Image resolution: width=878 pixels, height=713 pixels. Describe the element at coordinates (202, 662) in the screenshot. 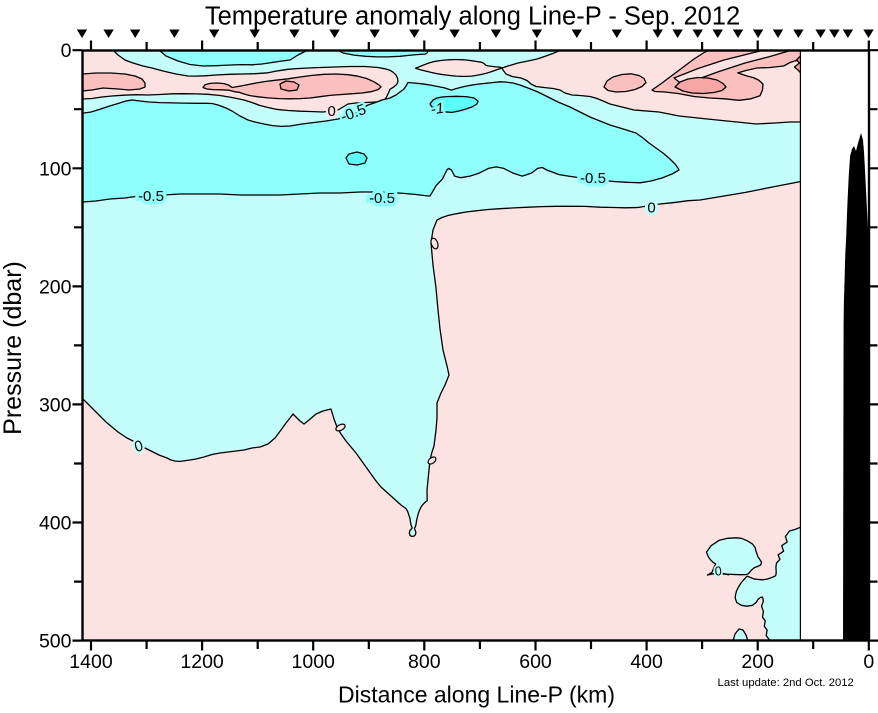

I see `svg-text: 1200` at that location.